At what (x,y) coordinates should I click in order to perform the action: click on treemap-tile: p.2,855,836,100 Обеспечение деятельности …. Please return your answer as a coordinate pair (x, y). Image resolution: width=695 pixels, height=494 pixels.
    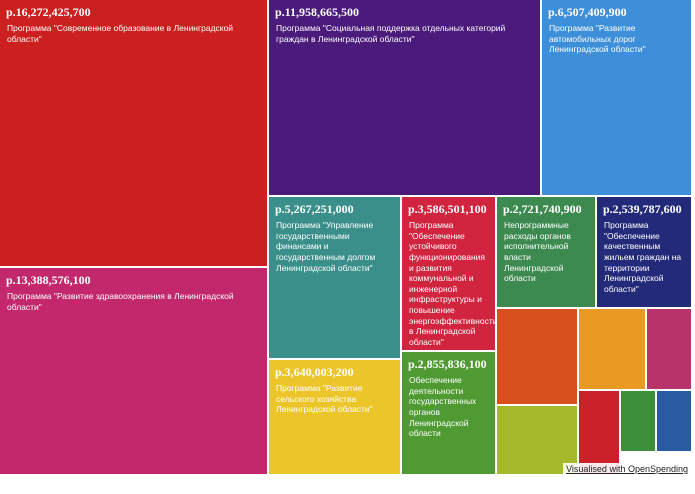
    Looking at the image, I should click on (449, 414).